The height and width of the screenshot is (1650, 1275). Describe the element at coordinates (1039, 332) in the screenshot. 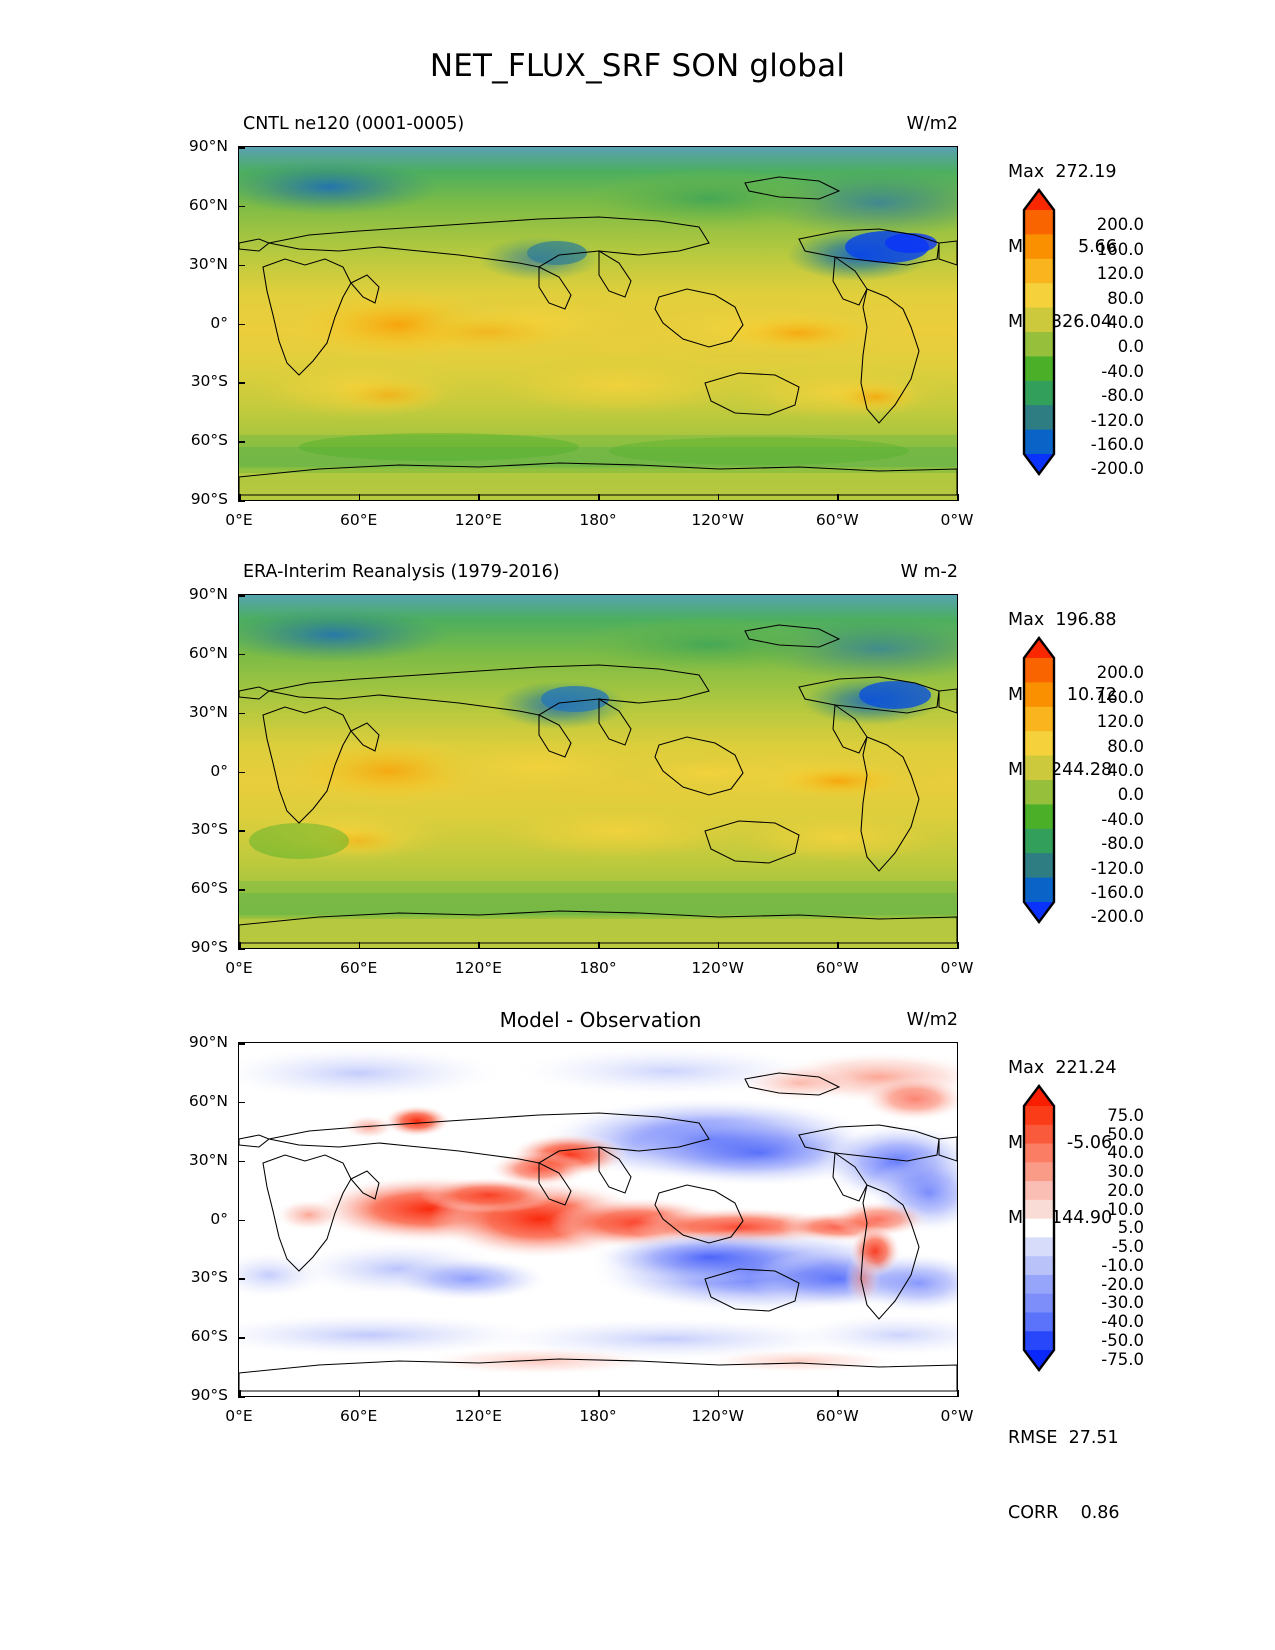

I see `colorbar-cntl-swatch` at that location.